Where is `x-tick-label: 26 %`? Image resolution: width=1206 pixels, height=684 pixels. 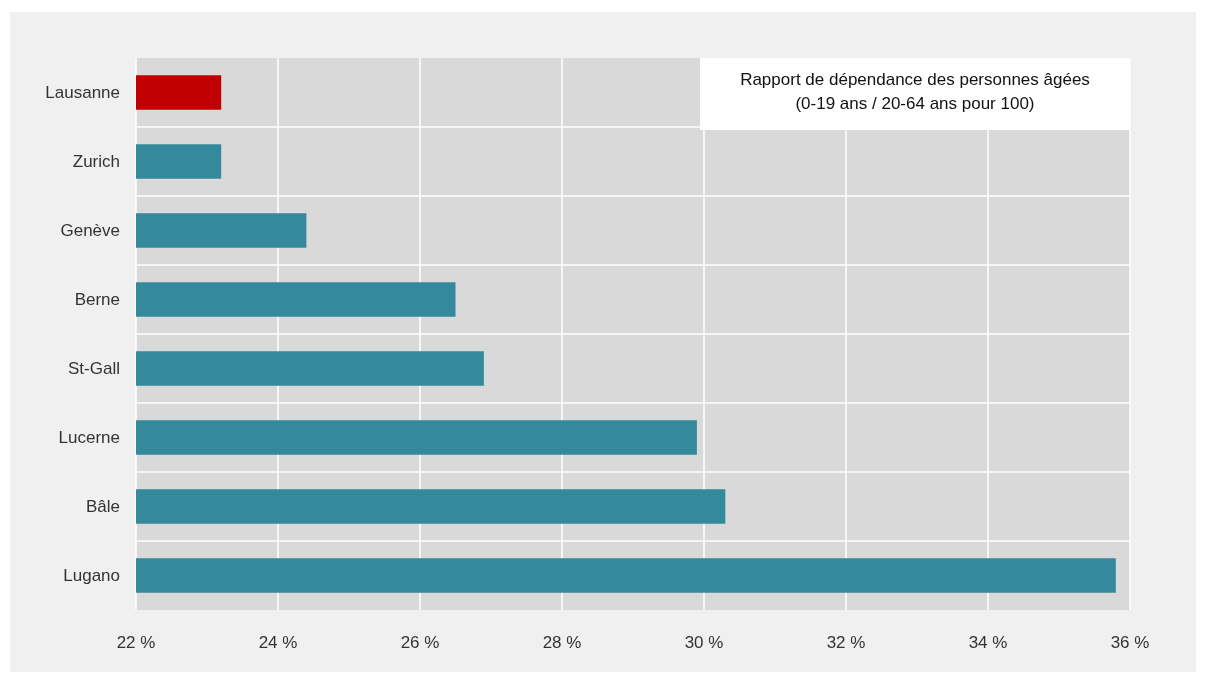
x-tick-label: 26 % is located at coordinates (420, 642).